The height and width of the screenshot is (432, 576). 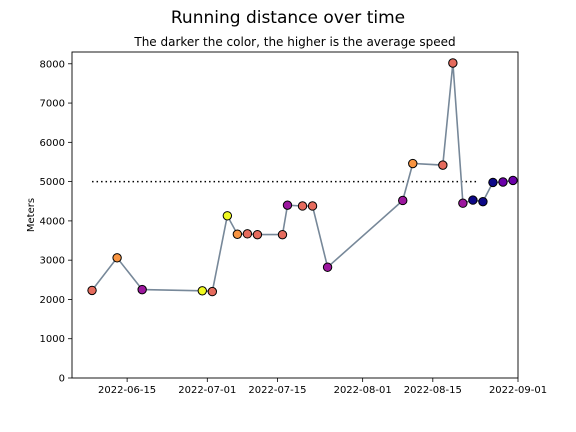 I want to click on y-tick-label: 6000, so click(x=52, y=143).